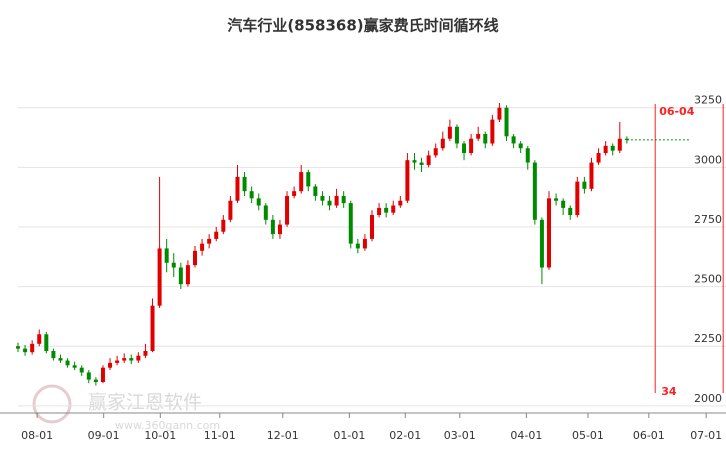  What do you see at coordinates (677, 111) in the screenshot?
I see `cycle-date: 06-04` at bounding box center [677, 111].